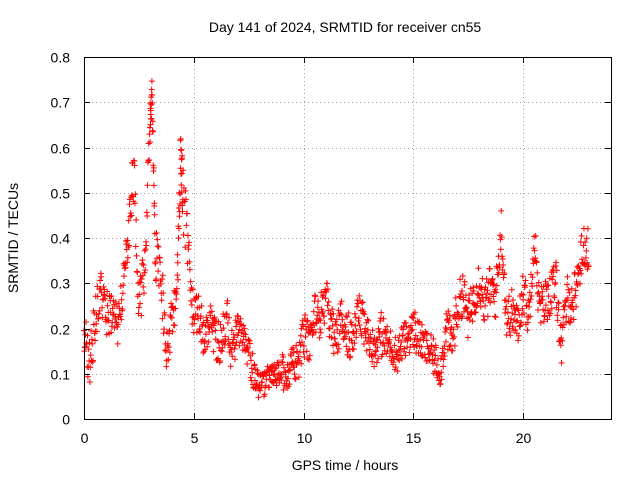  I want to click on x-axis-label: GPS time / hours, so click(345, 465).